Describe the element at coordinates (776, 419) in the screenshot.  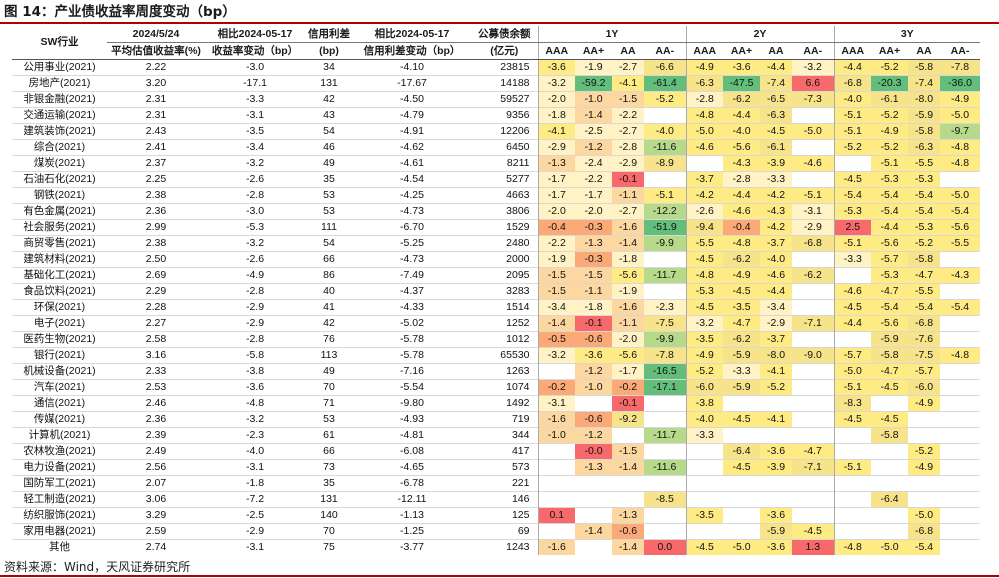
I see `bp-change-cell: -4.1` at that location.